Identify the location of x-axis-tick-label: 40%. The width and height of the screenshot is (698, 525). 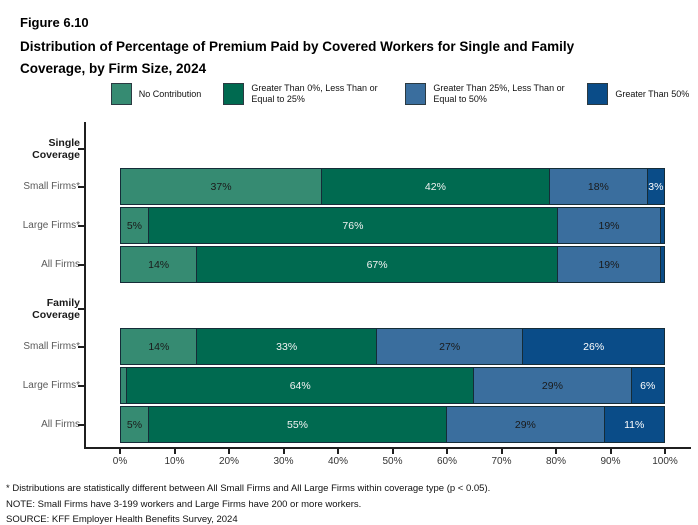
(337, 461).